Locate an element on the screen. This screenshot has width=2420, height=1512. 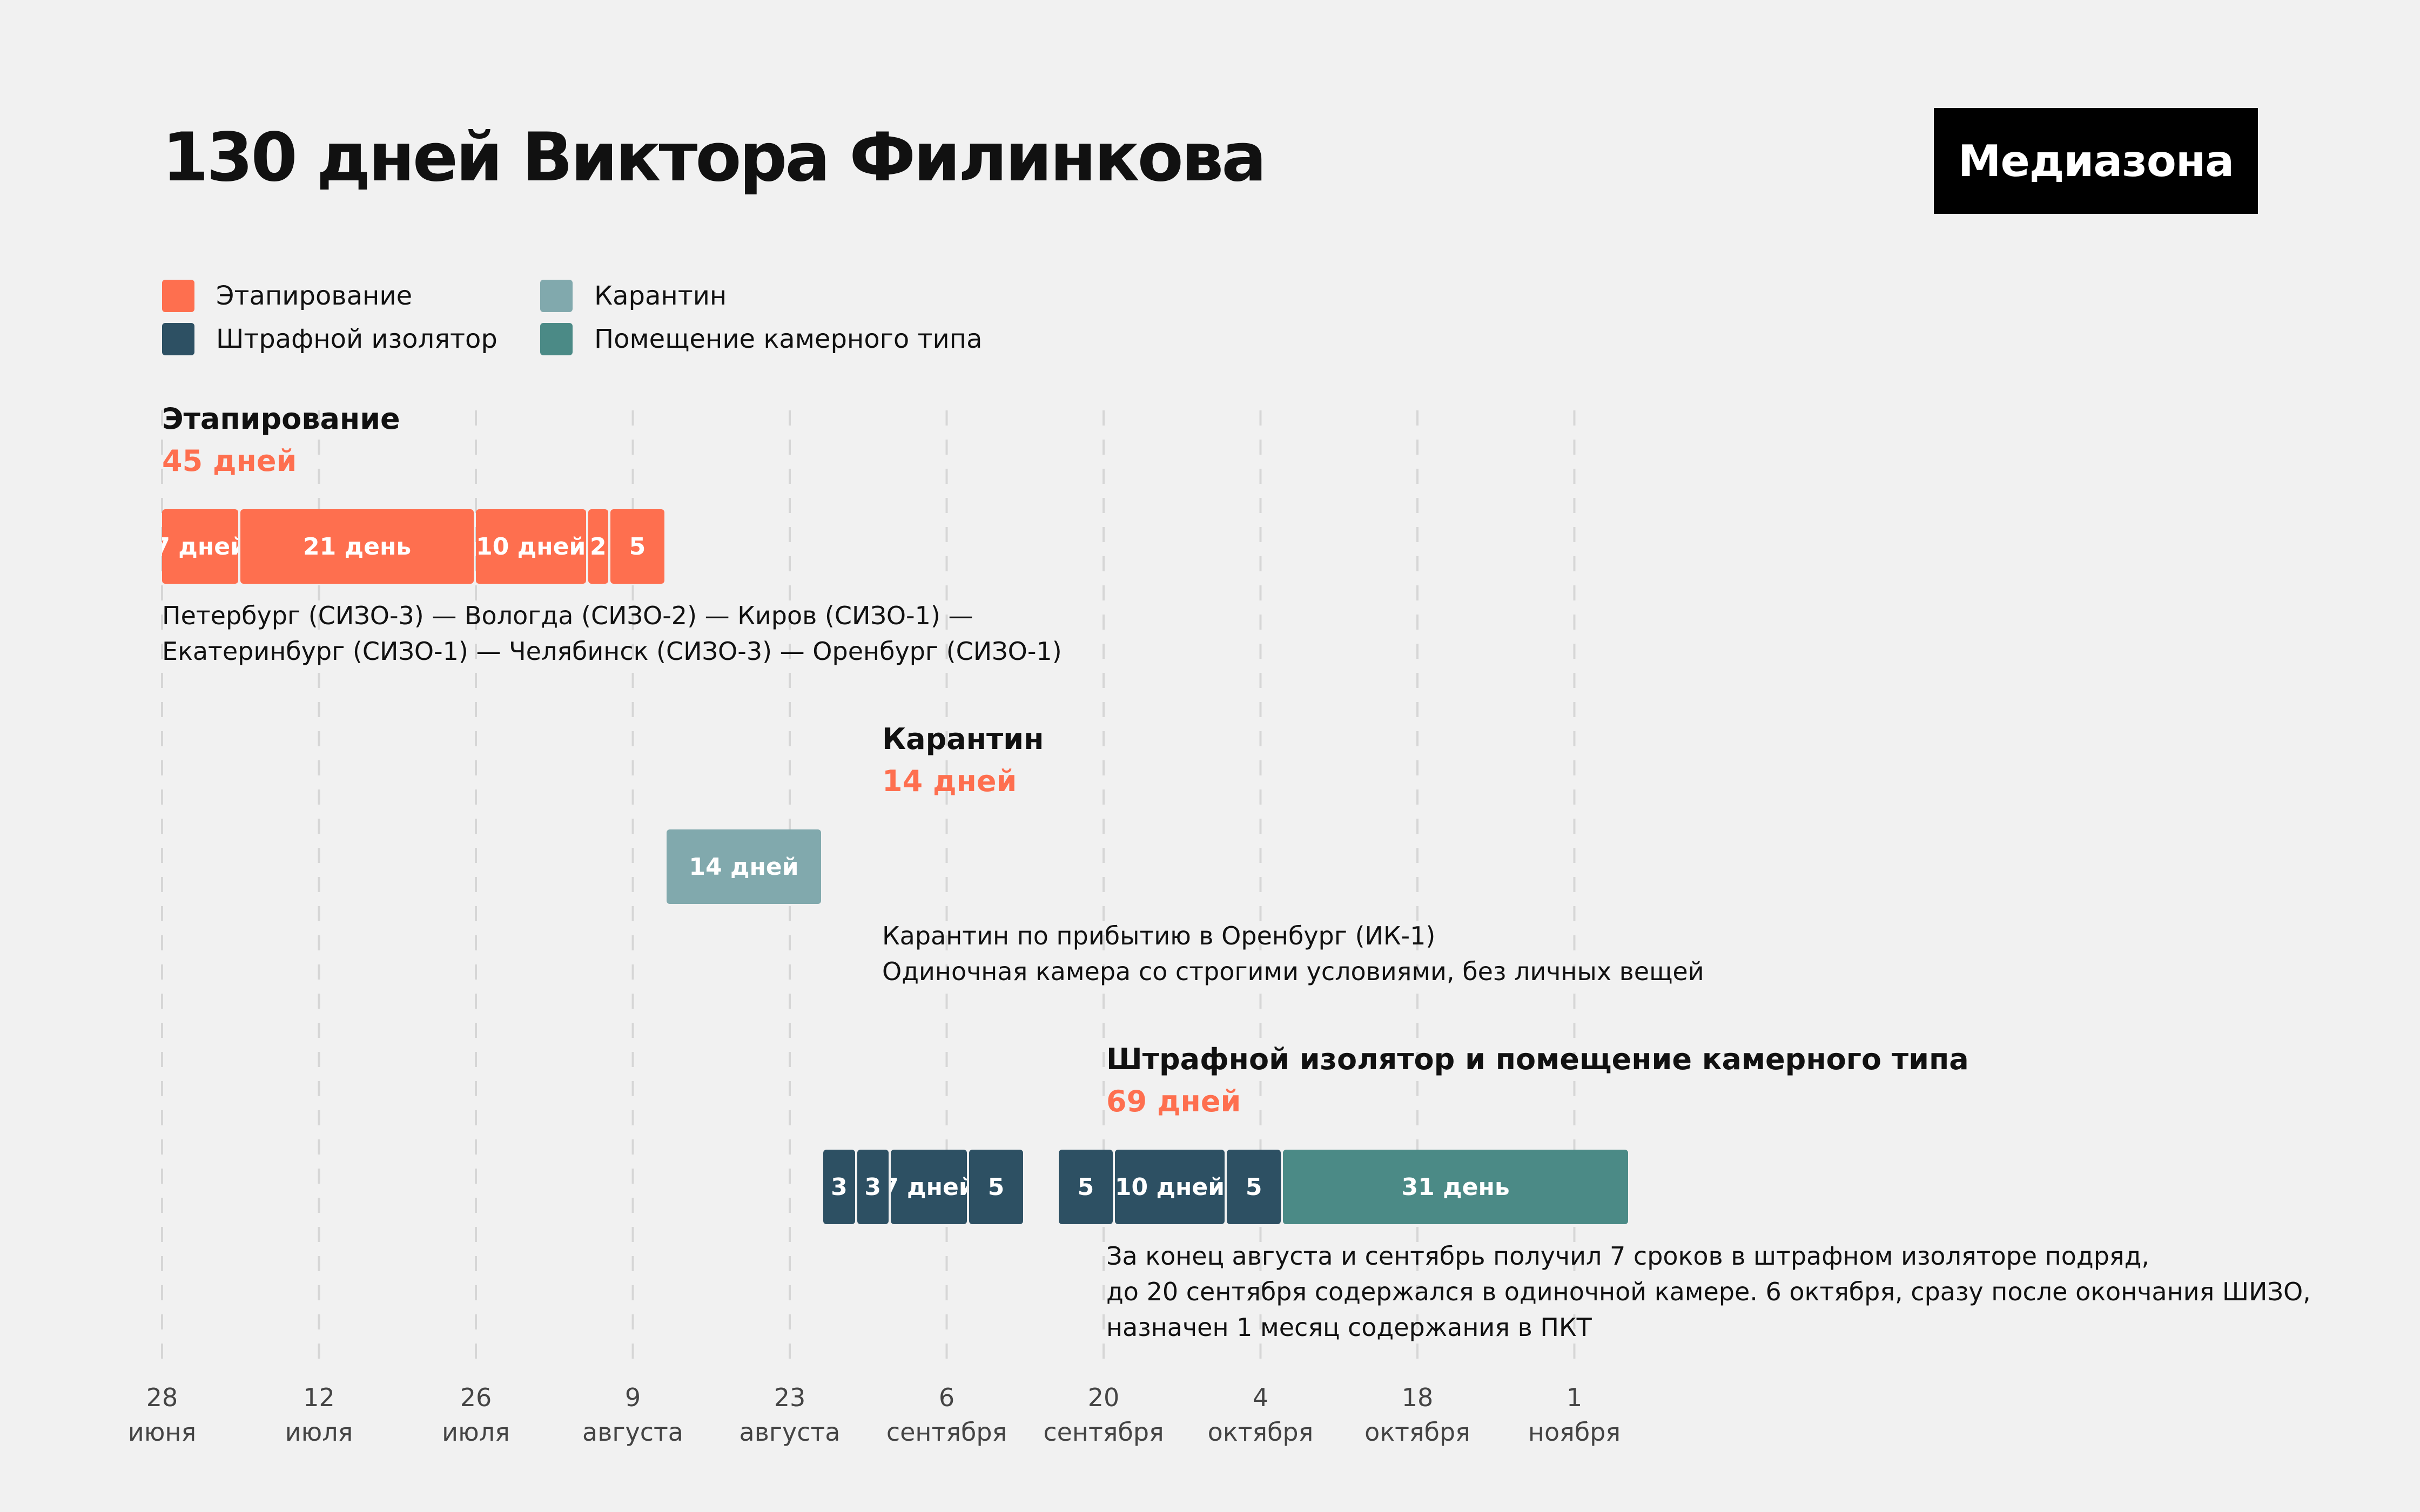
logo-text: Медиазона is located at coordinates (2096, 161).